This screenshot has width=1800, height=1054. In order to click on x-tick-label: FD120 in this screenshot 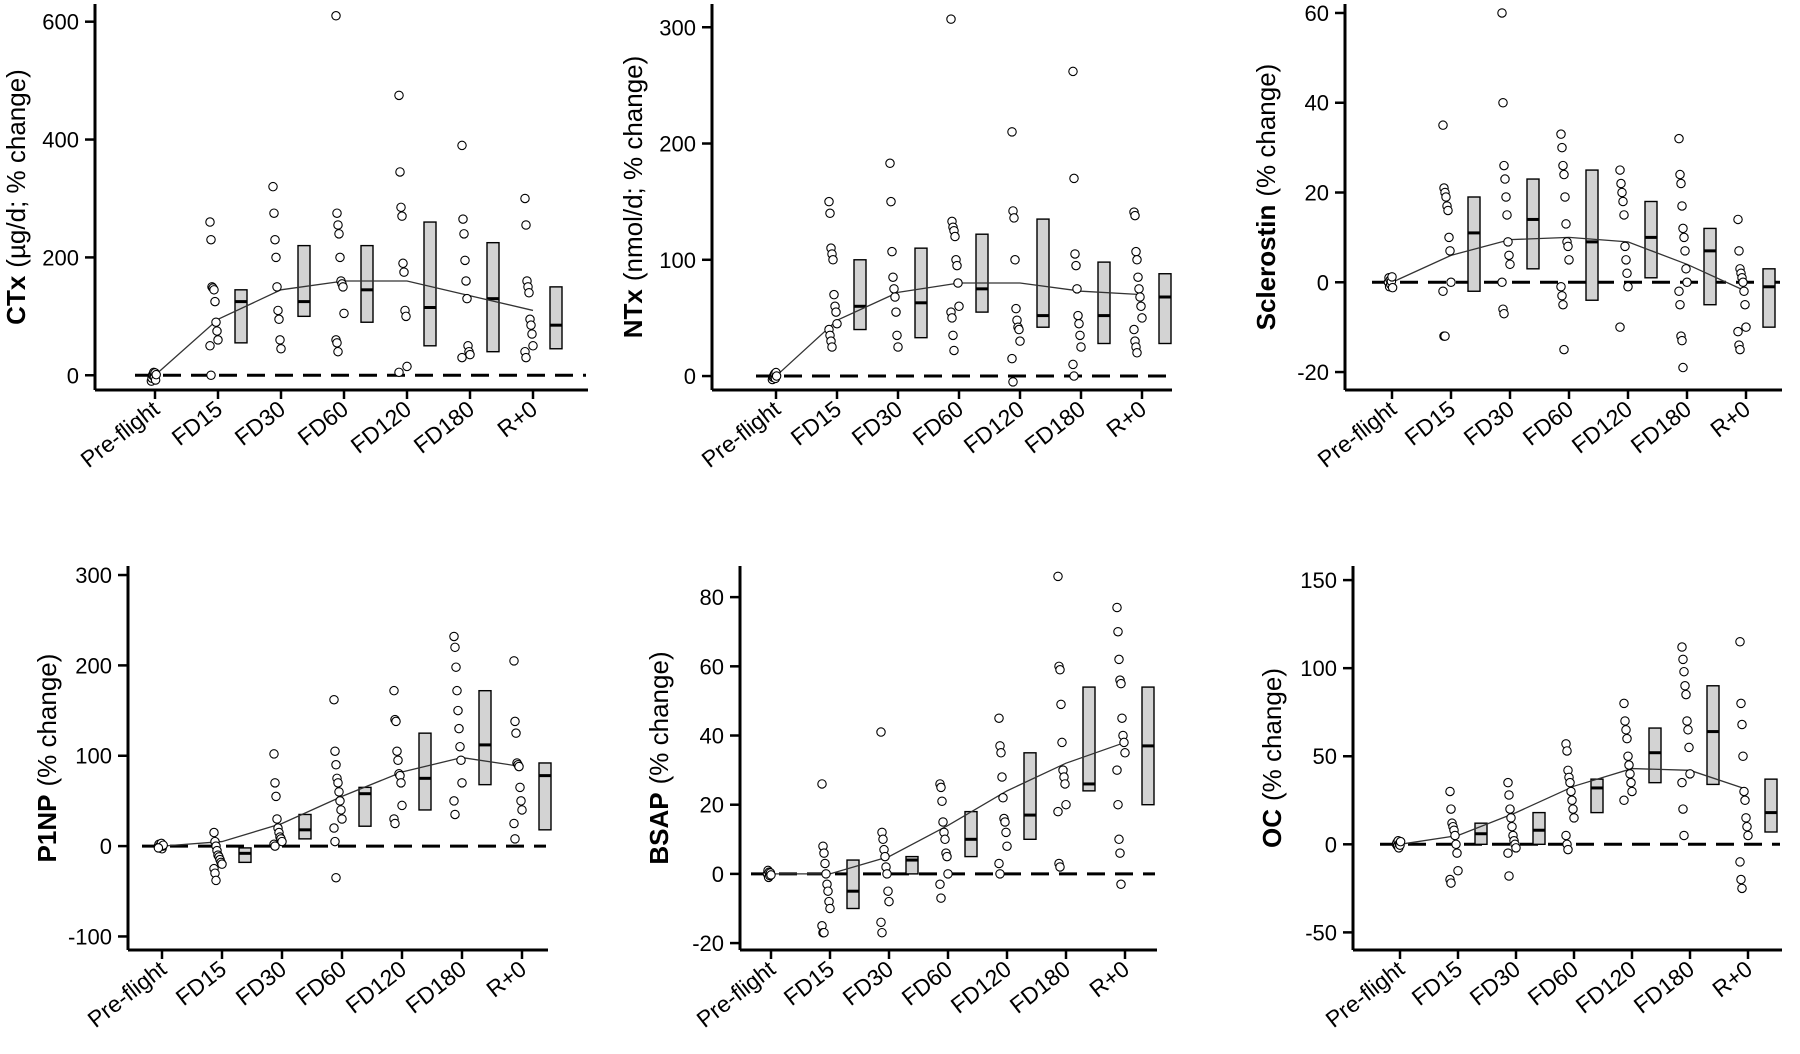, I will do `click(1602, 426)`.